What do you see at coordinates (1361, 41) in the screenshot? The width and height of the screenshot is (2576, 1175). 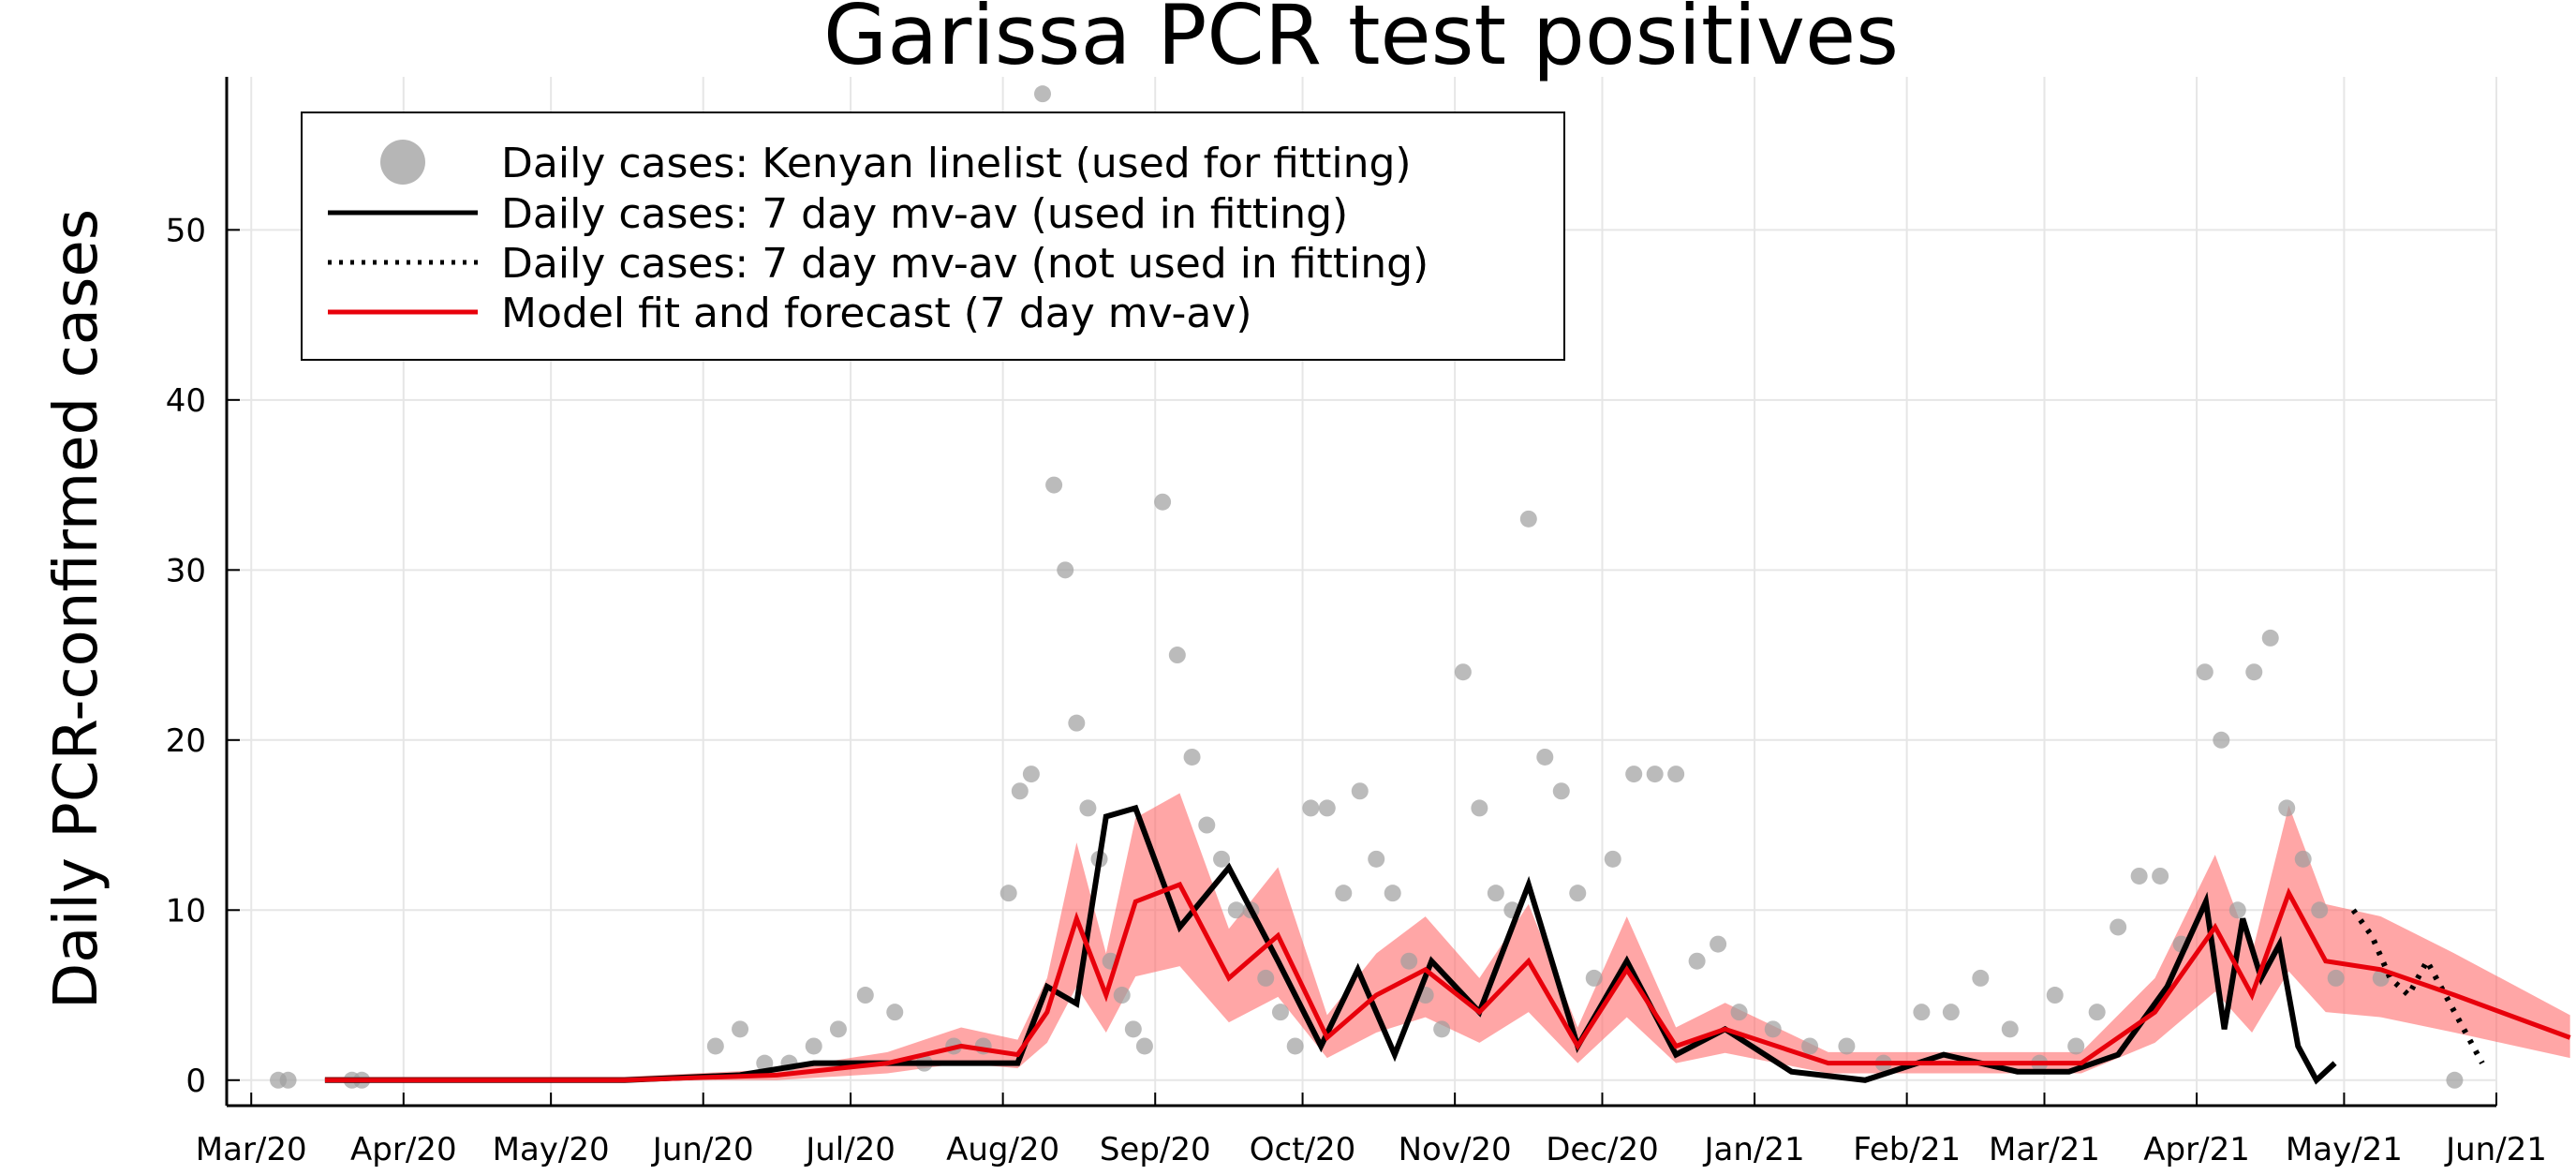 I see `chart-title: Garissa PCR test positives` at bounding box center [1361, 41].